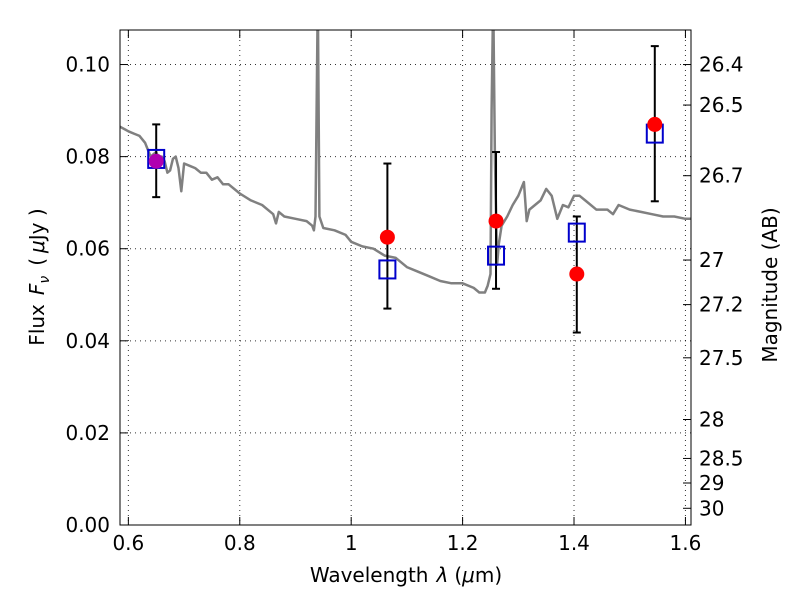 The image size is (800, 605). I want to click on x-tick-label: 0.6, so click(128, 543).